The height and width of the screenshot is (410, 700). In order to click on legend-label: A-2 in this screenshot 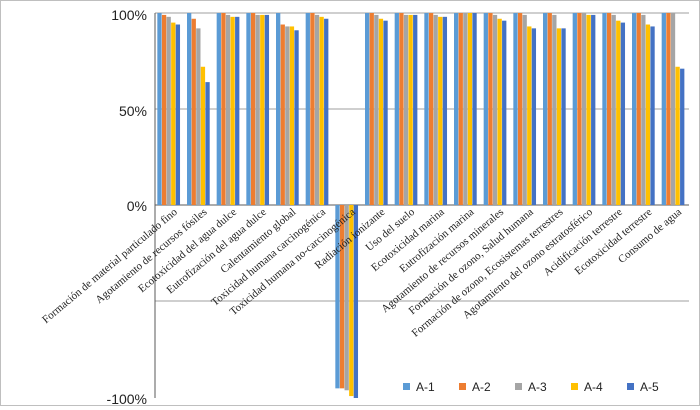, I will do `click(481, 387)`.